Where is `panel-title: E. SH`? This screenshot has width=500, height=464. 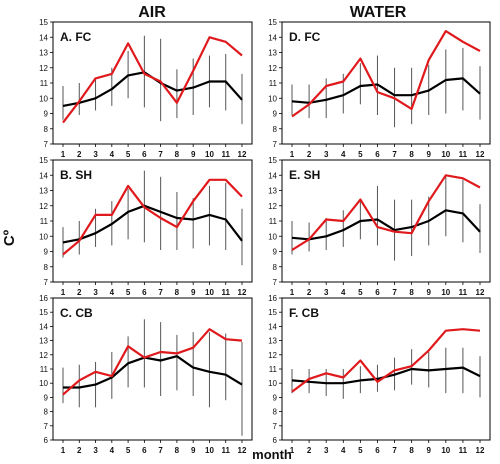
panel-title: E. SH is located at coordinates (304, 175).